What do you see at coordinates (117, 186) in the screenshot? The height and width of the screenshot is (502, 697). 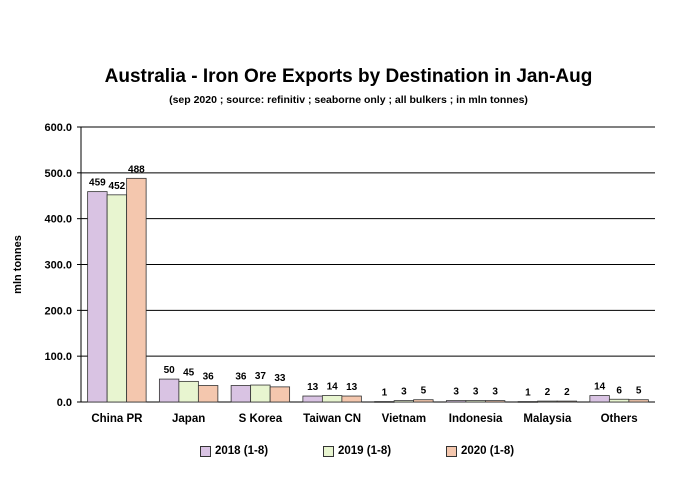 I see `data-label: 452` at bounding box center [117, 186].